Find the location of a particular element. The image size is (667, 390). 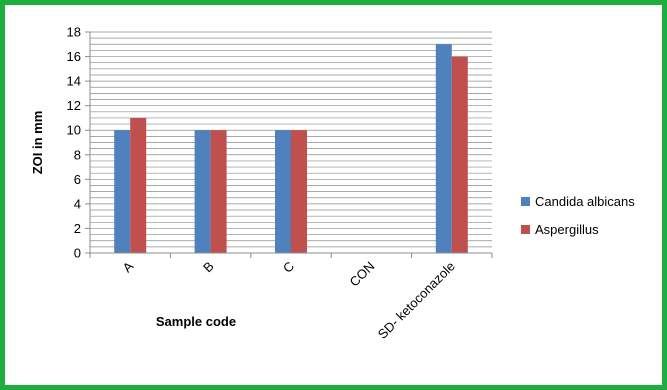

y-tick-label: 0 is located at coordinates (77, 253).